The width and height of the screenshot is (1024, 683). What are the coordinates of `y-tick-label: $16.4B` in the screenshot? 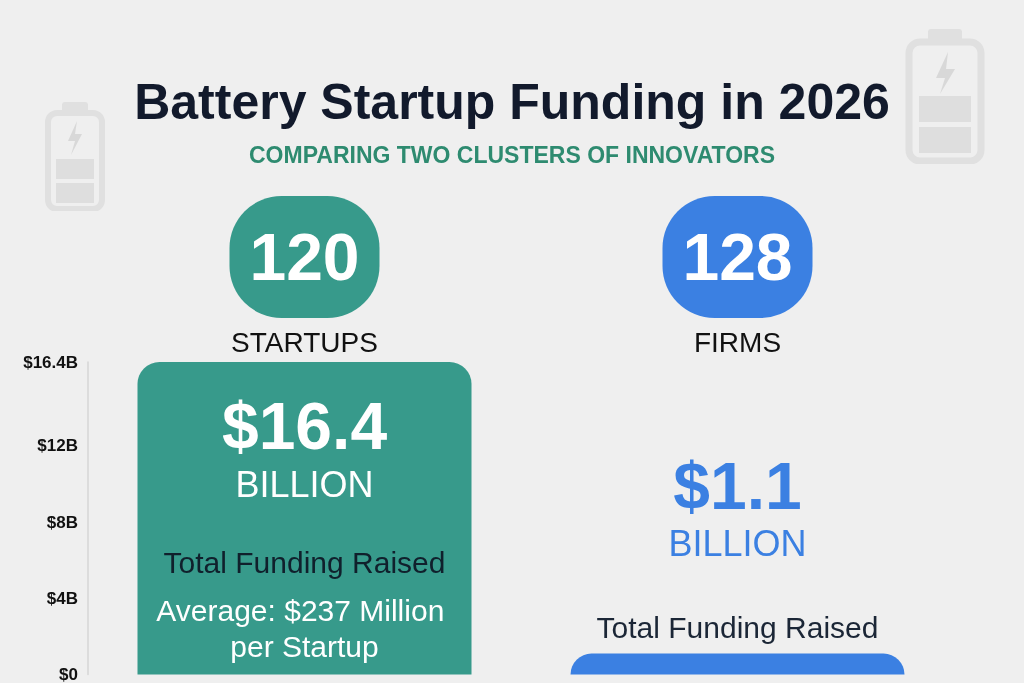 It's located at (50, 362).